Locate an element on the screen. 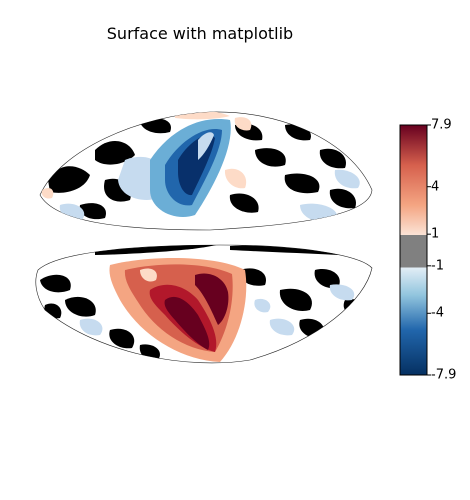  colorbar-tick-label: -4 is located at coordinates (437, 313).